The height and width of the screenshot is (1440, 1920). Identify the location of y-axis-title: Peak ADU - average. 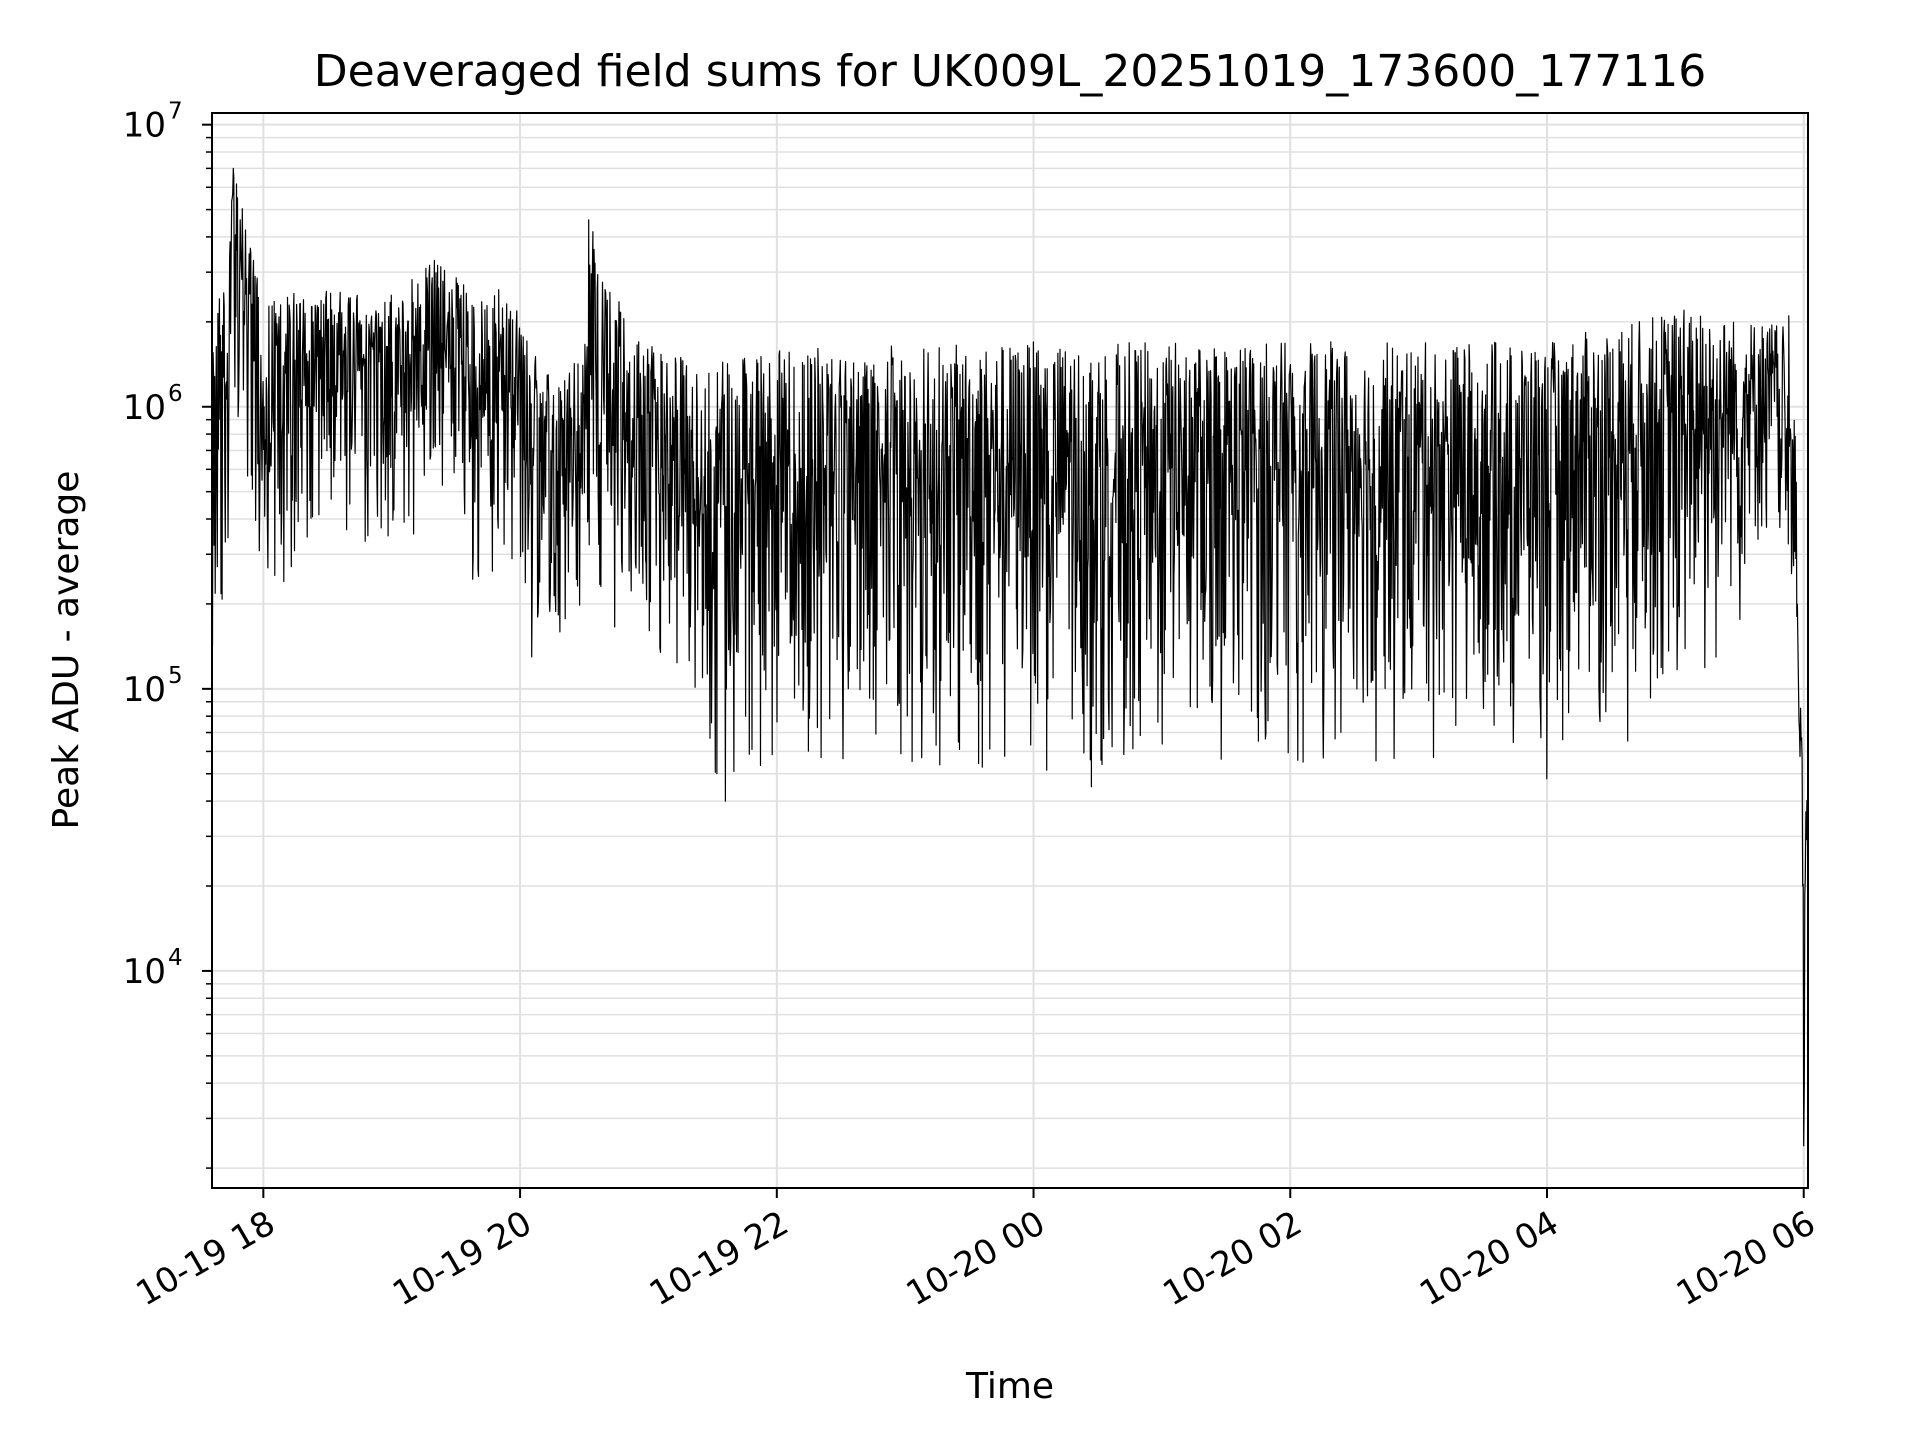
(66, 650).